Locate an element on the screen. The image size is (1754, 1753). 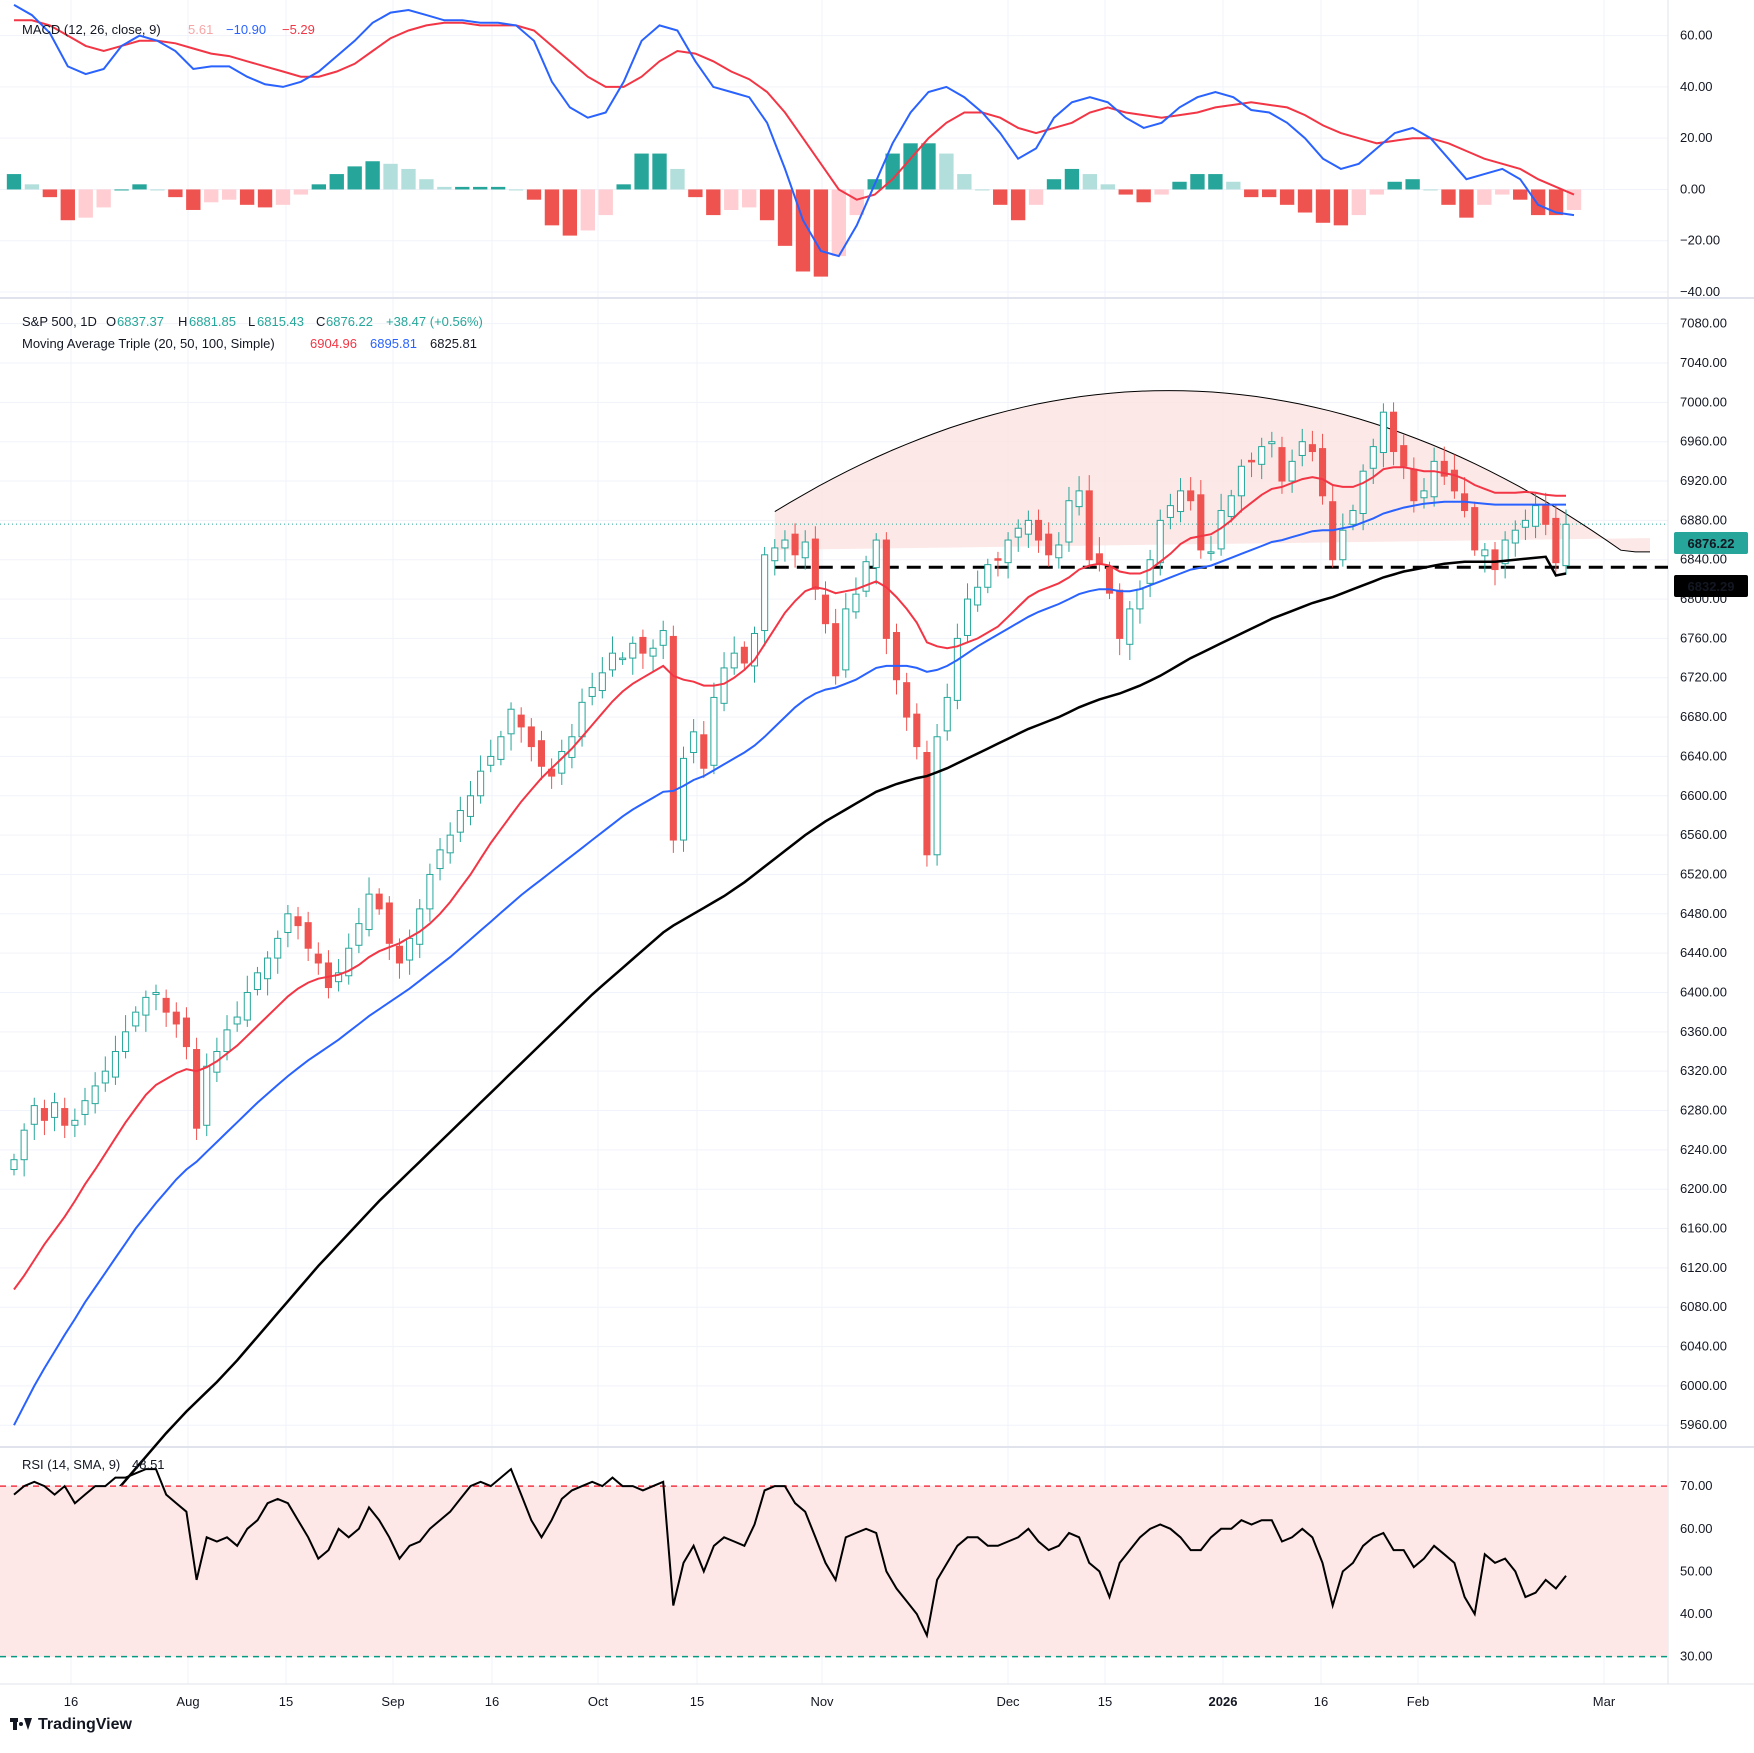
price-tick-label: 7080.00 is located at coordinates (1703, 323).